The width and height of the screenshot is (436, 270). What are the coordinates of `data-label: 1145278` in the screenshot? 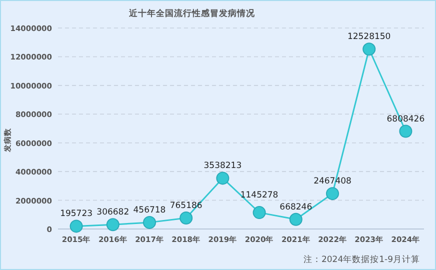 It's located at (259, 195).